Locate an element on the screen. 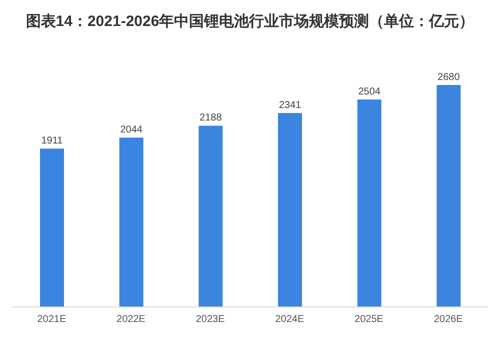 The image size is (500, 341). data-label: 2188 is located at coordinates (211, 118).